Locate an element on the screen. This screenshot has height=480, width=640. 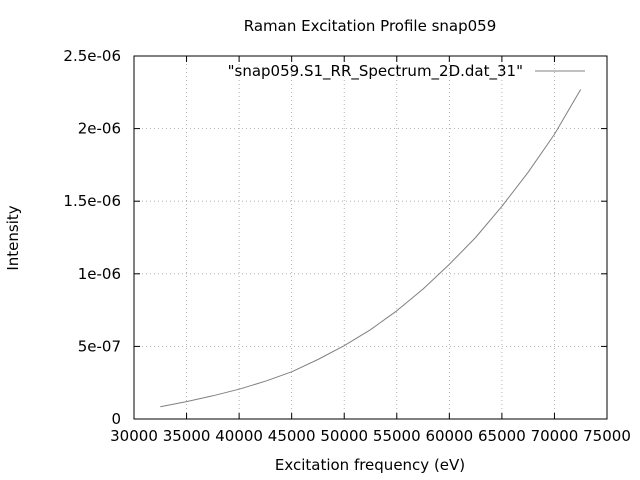
legend: "snap059.S1_RR_Spectrum_2D.dat_31" is located at coordinates (406, 71).